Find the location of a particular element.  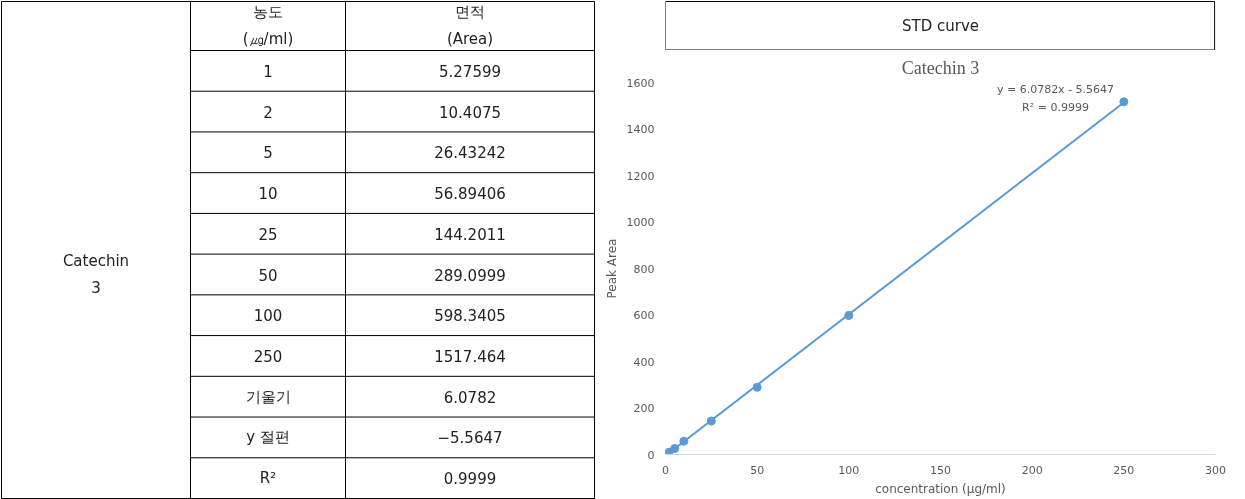

y-tick-label: 1200 is located at coordinates (640, 176).